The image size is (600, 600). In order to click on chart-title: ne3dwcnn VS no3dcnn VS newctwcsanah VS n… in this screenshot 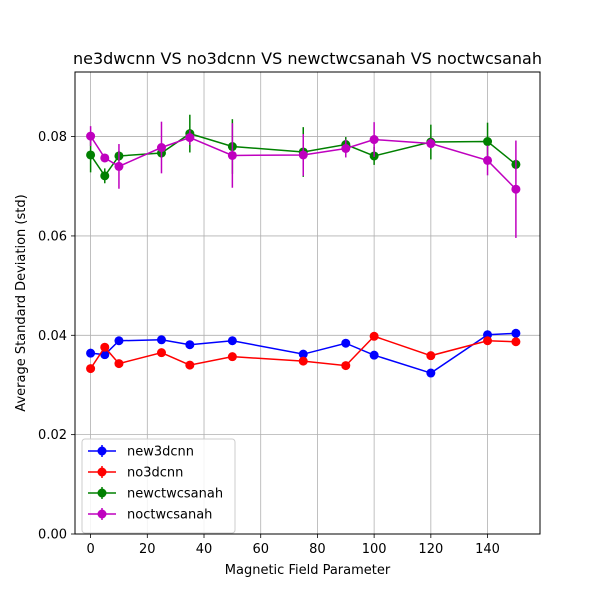, I will do `click(307, 58)`.